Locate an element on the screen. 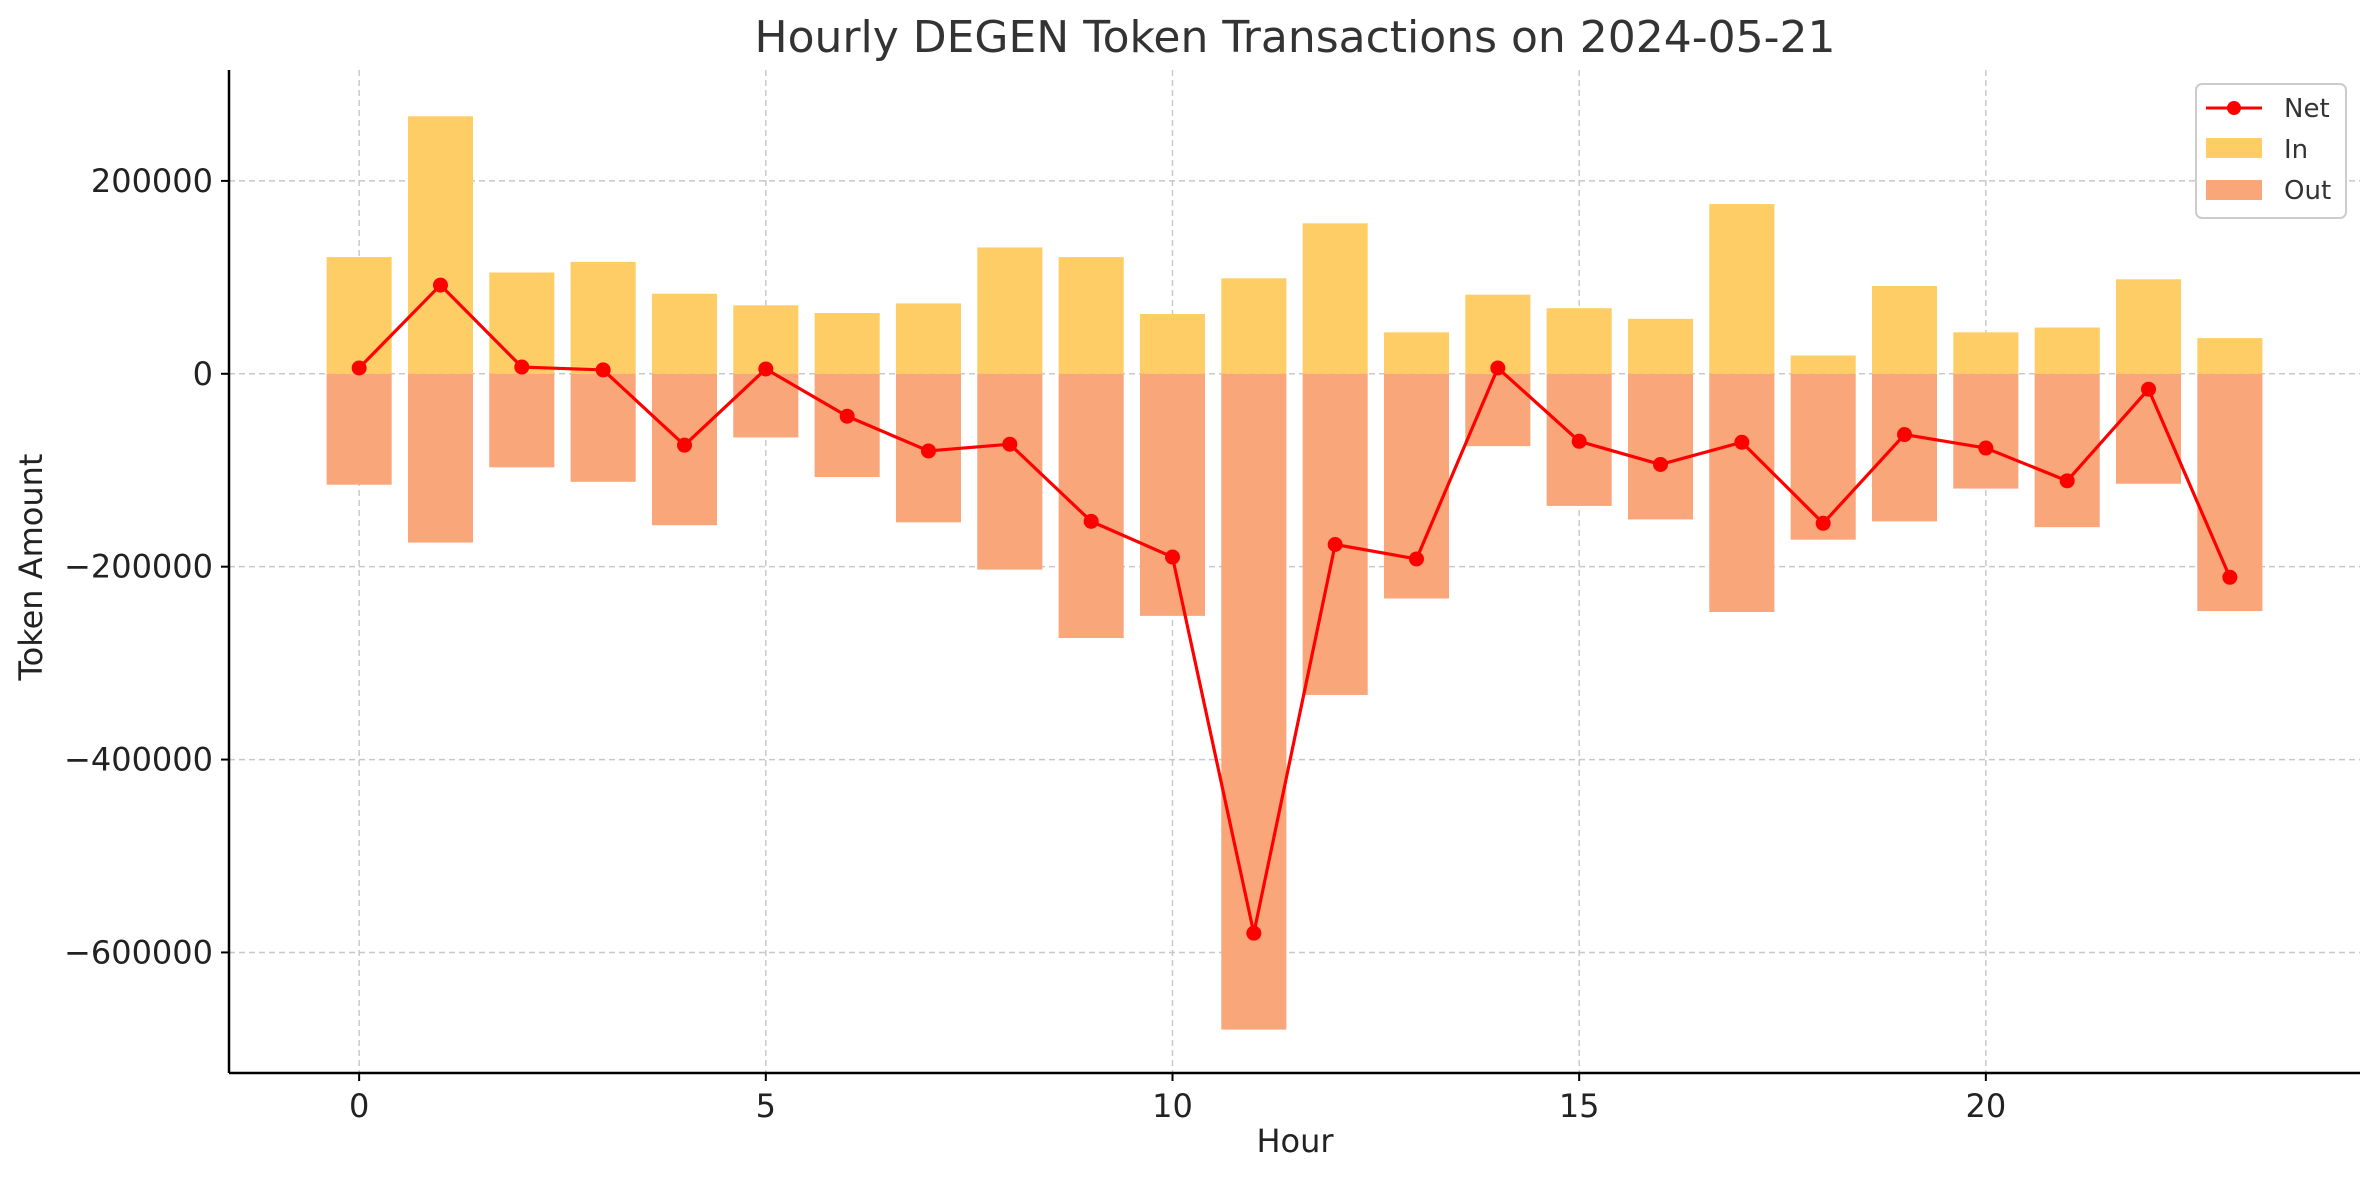 The image size is (2379, 1180). legend-out-label: Out is located at coordinates (2307, 191).